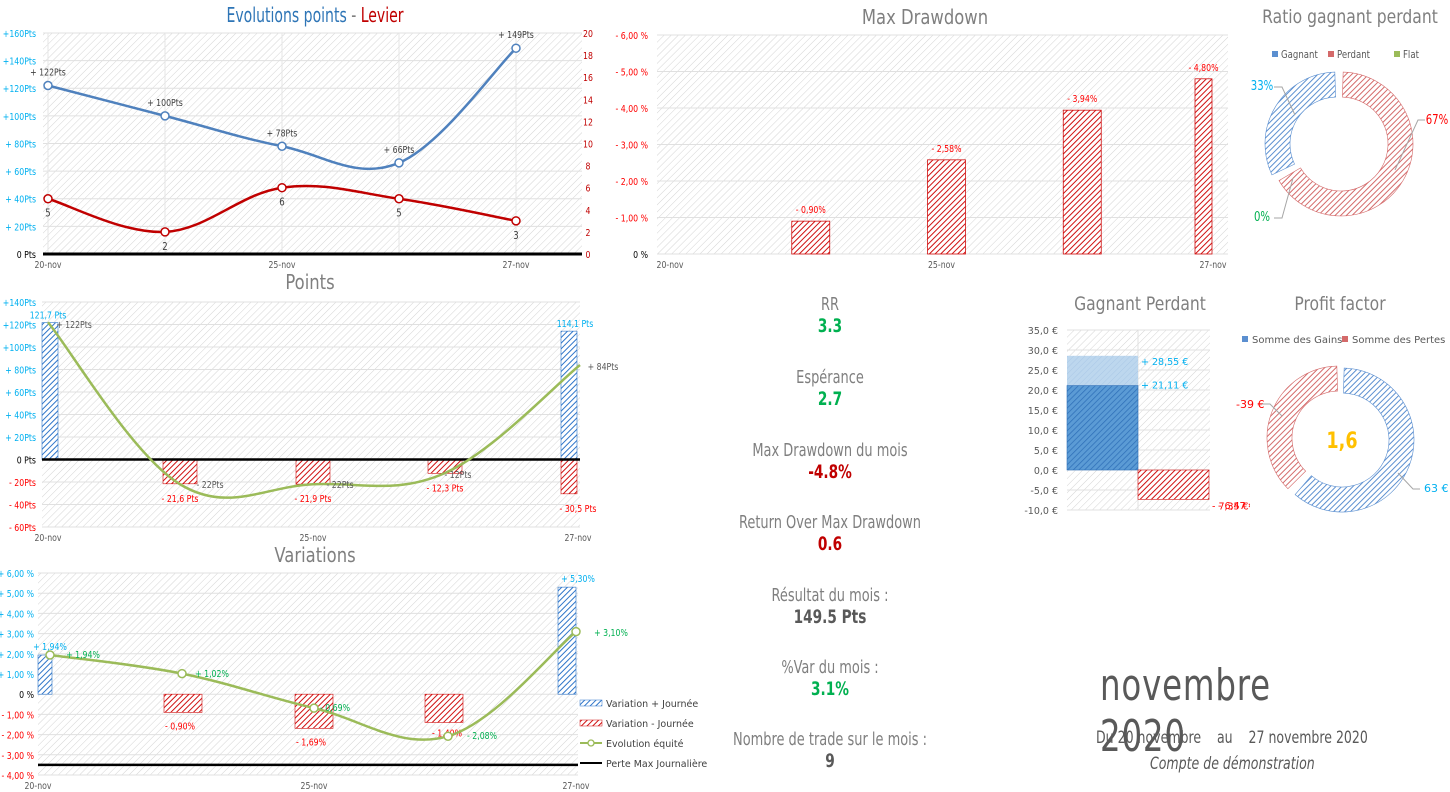  I want to click on levier-data-label: 5, so click(47, 214).